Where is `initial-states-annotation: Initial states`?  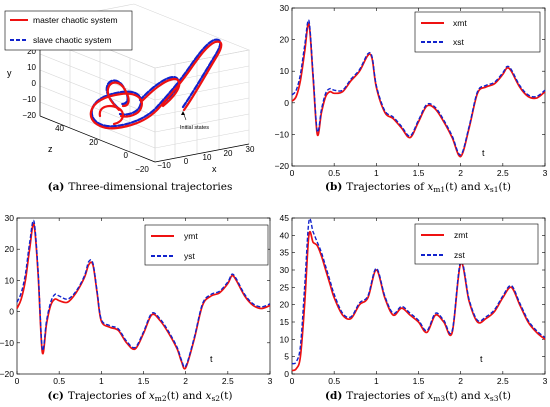
initial-states-annotation: Initial states is located at coordinates (194, 121).